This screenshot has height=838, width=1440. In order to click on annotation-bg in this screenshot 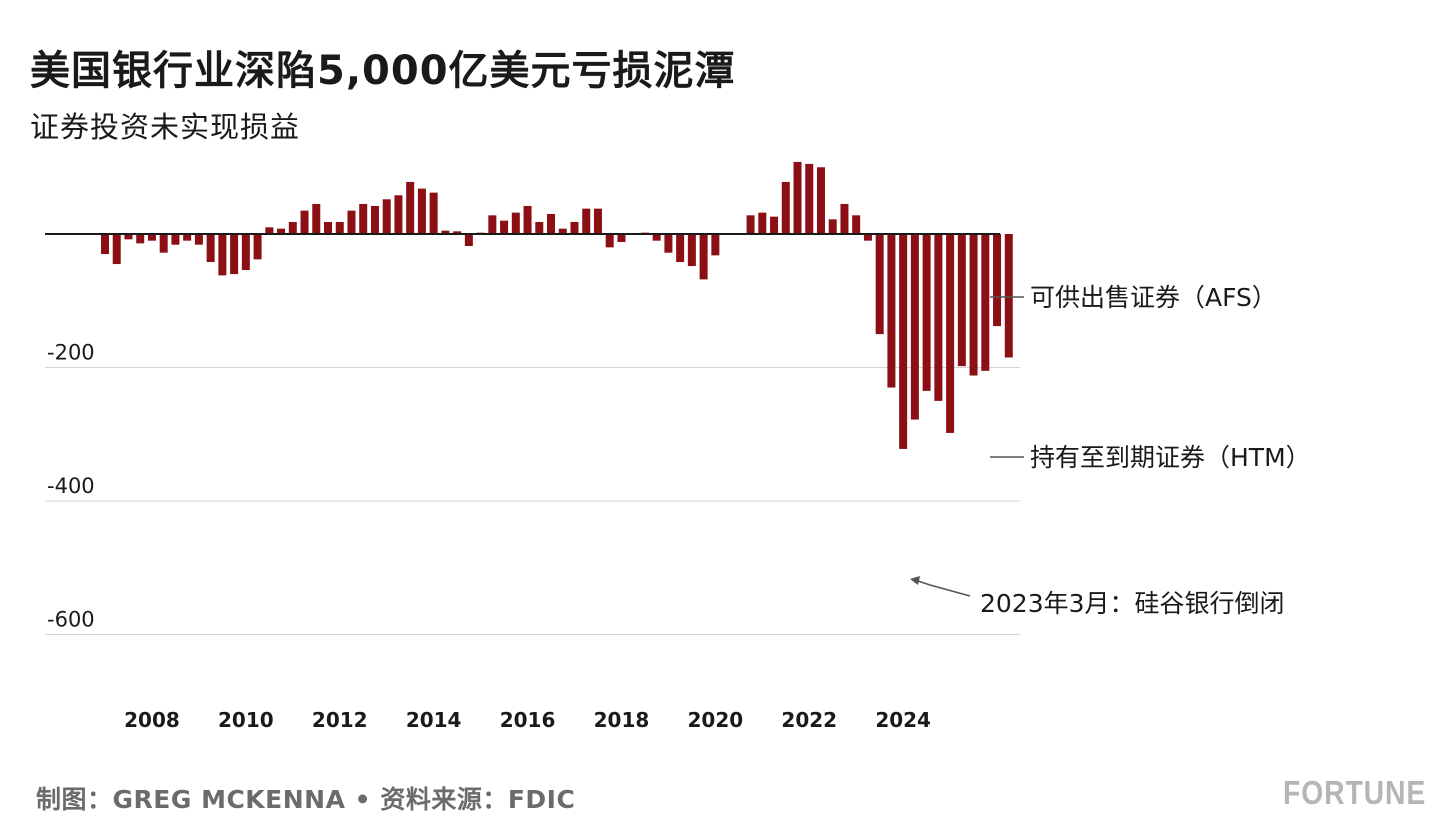, I will do `click(1209, 458)`.